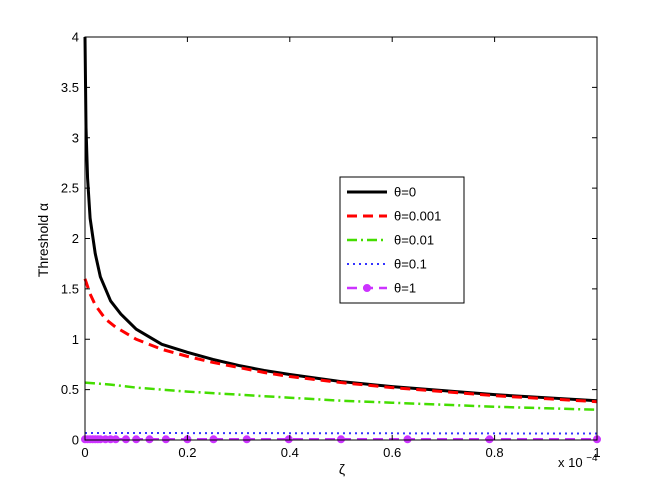  Describe the element at coordinates (43, 240) in the screenshot. I see `y-axis-label: Threshold α` at that location.